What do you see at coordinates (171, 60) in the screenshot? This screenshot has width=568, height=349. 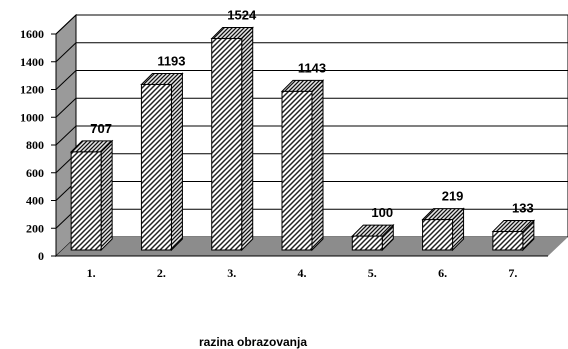 I see `data-label: 1193` at bounding box center [171, 60].